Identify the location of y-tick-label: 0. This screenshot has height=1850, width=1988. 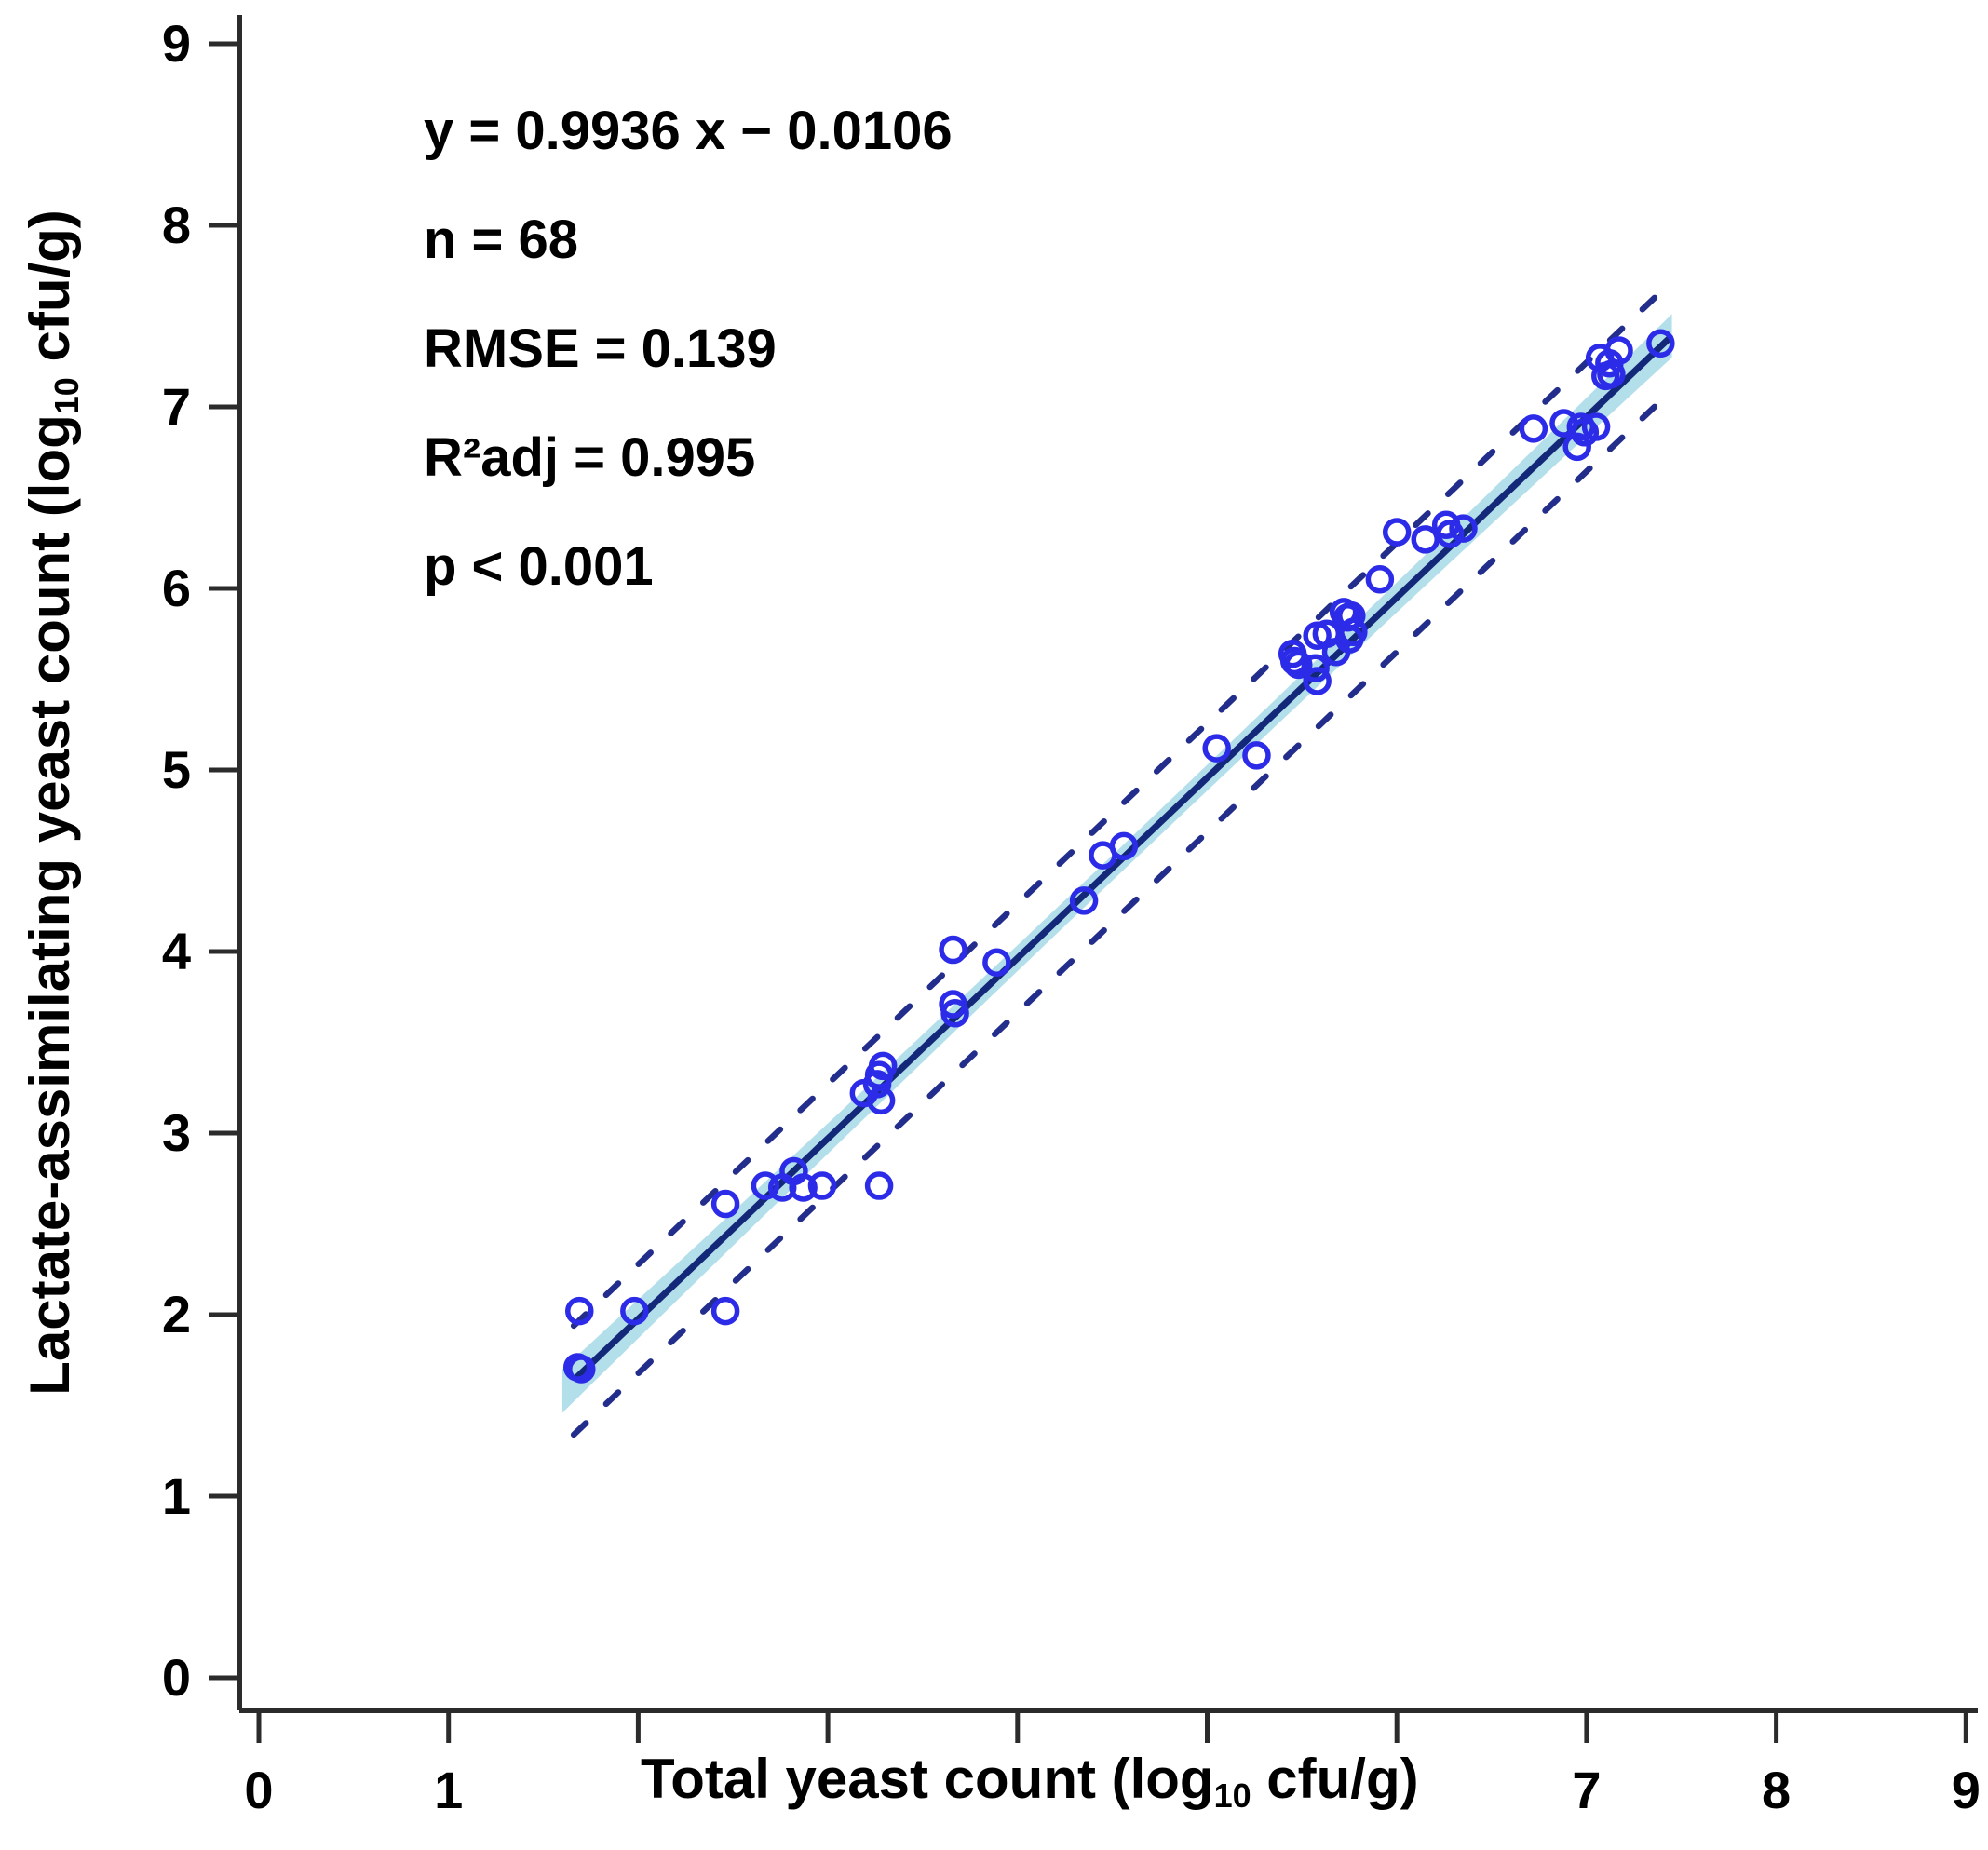
(176, 1677).